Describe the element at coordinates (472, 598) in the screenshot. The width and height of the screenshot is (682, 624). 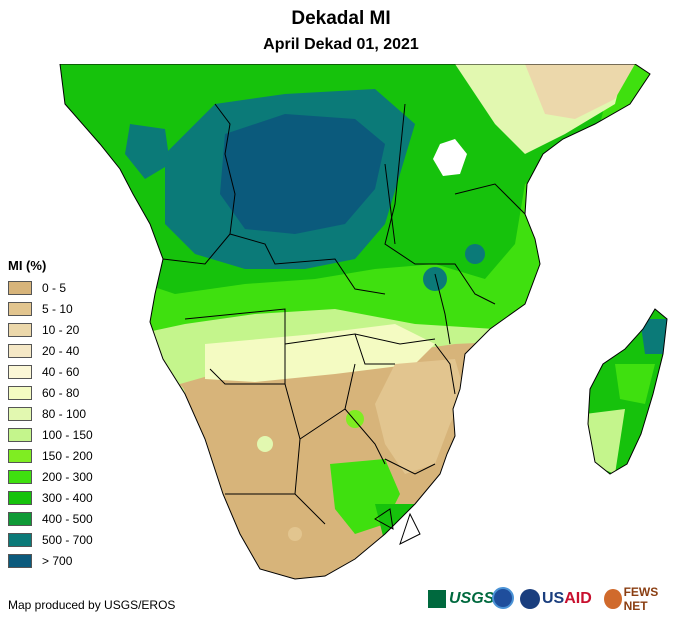
I see `usgs-logo-text: USGS` at that location.